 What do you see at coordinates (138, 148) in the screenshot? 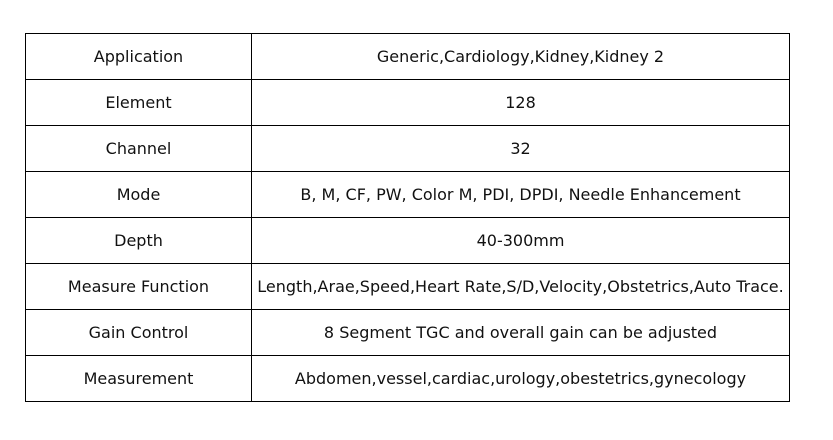
I see `row-label: Channel` at bounding box center [138, 148].